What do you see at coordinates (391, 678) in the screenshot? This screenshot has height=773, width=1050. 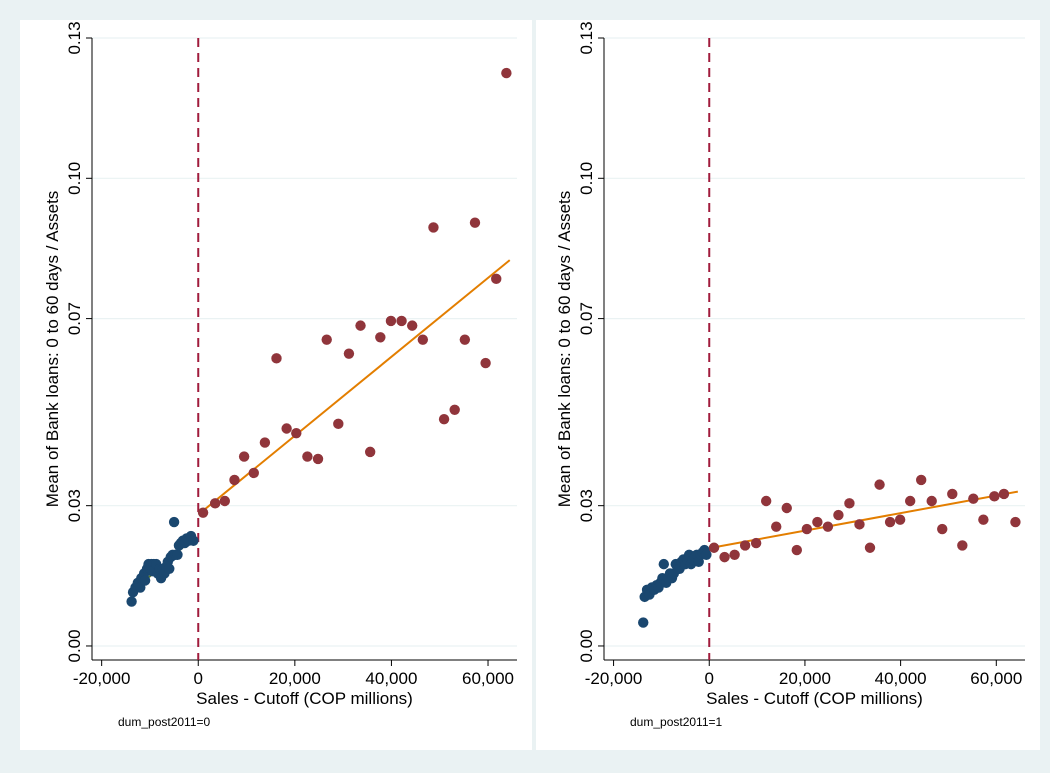 I see `x-tick-label: 40,000` at bounding box center [391, 678].